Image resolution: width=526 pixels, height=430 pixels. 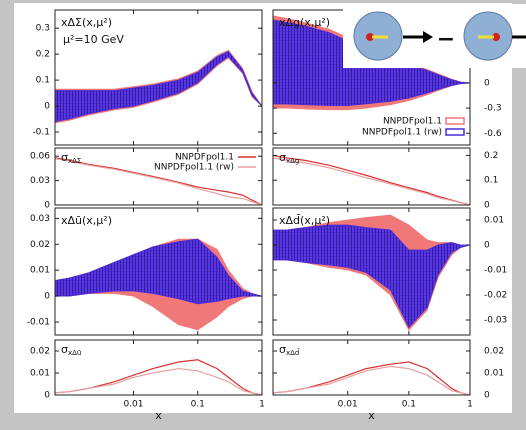 I want to click on panel: 0.2 0.1 0 σxΔg, so click(x=385, y=179).